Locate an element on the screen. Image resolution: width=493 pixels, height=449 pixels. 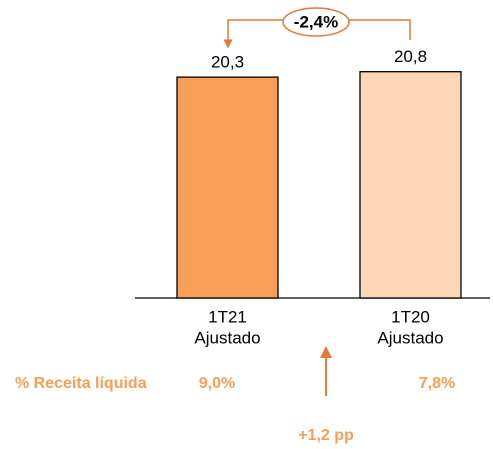
row-value: 7,8% is located at coordinates (437, 383).